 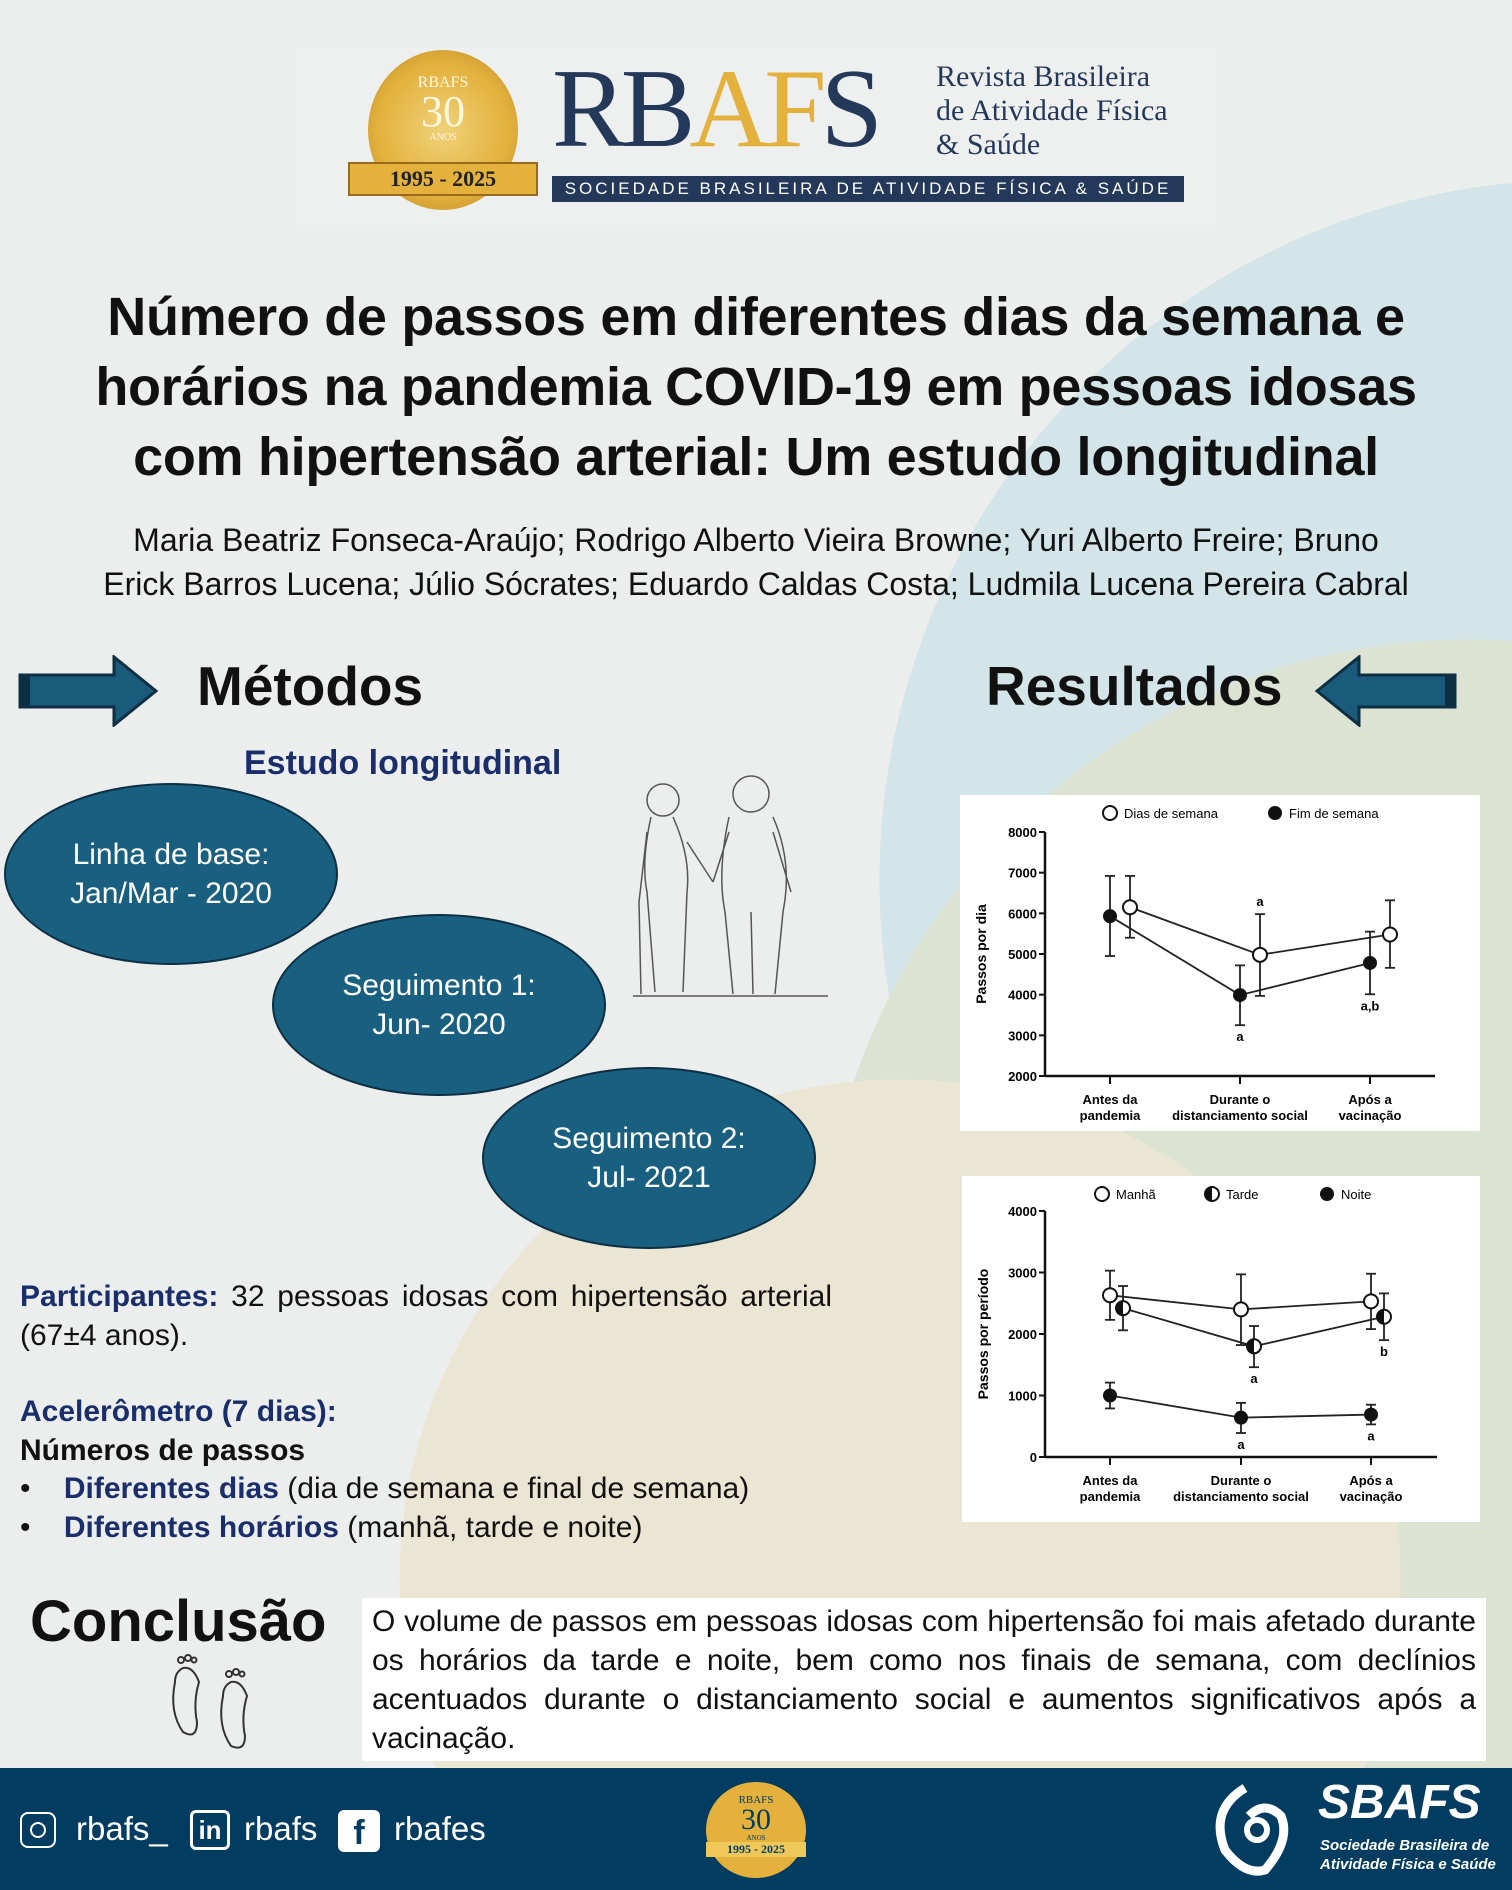 I want to click on legend-label: Manhã, so click(x=1136, y=1194).